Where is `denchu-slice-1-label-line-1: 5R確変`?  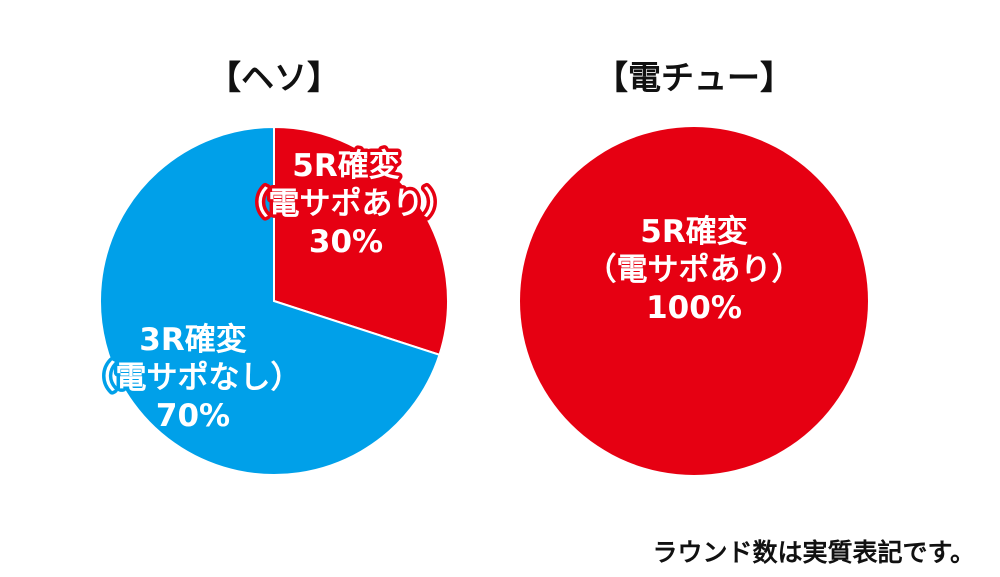
denchu-slice-1-label-line-1: 5R確変 is located at coordinates (693, 232).